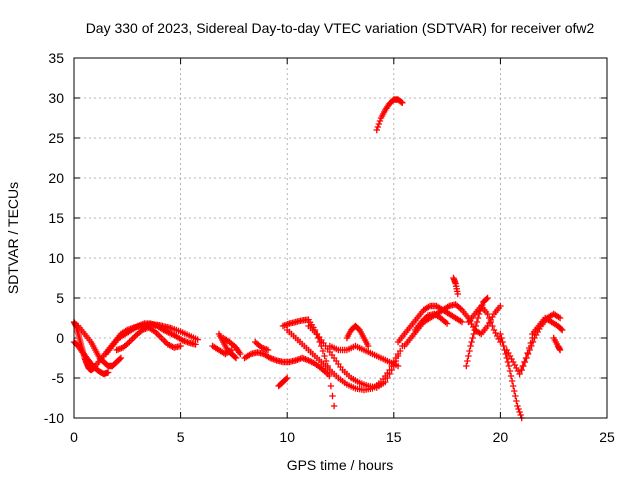 The width and height of the screenshot is (640, 480). Describe the element at coordinates (287, 437) in the screenshot. I see `x-tick-label: 10` at that location.